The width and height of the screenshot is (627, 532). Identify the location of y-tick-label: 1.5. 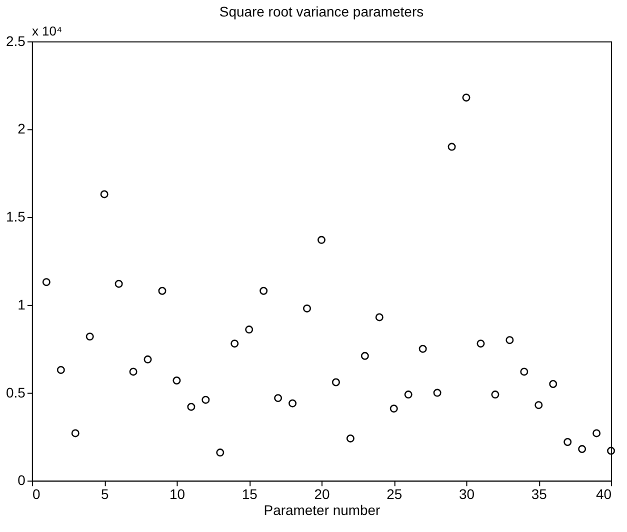
(16, 216).